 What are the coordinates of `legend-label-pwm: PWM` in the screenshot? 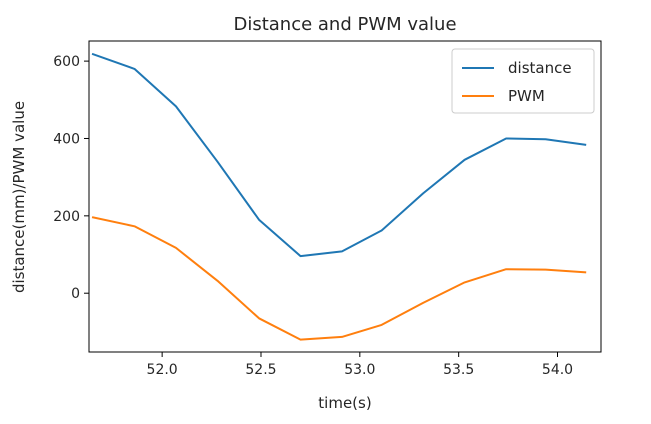 It's located at (526, 96).